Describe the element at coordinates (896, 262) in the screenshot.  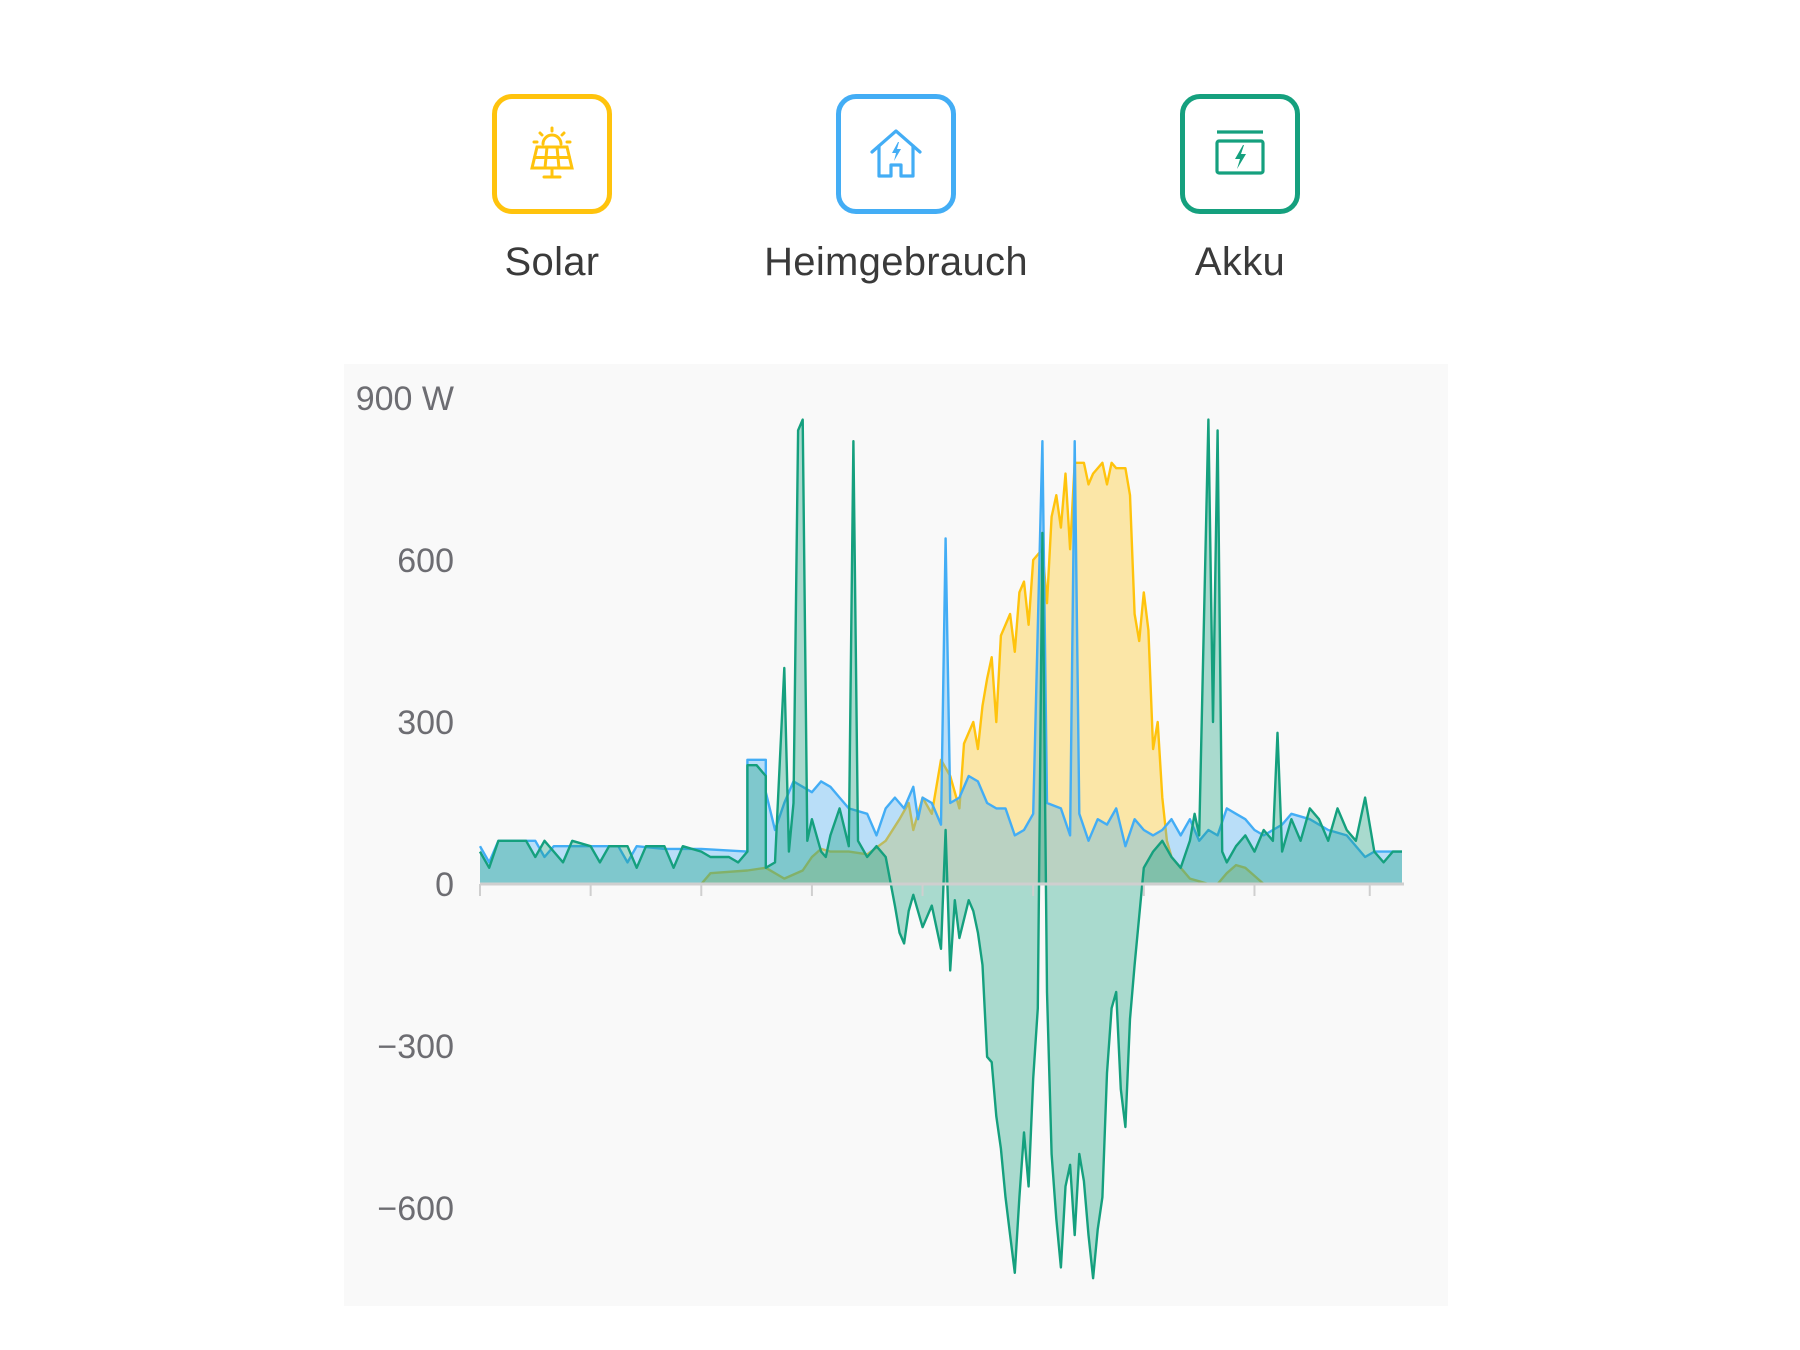
I see `legend-label-heimgebrauch: Heimgebrauch` at that location.